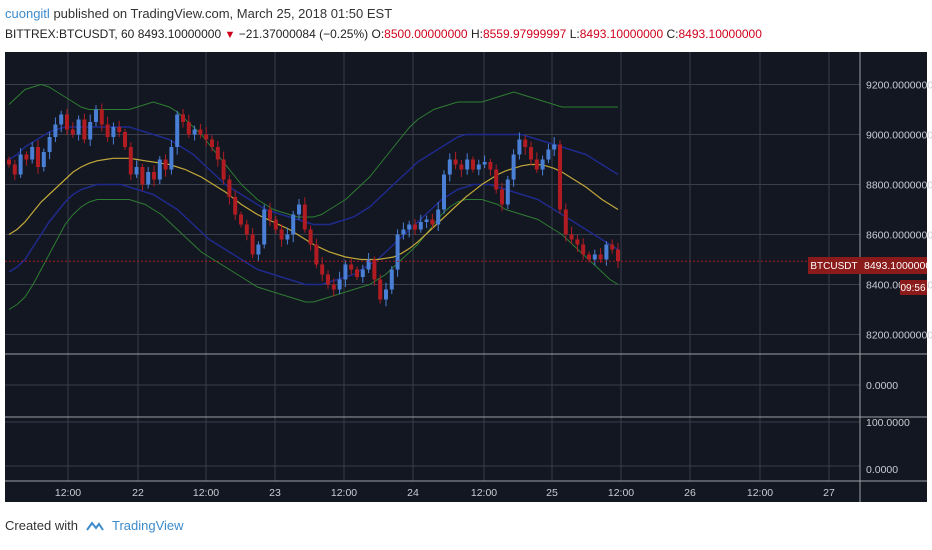 The image size is (932, 550). I want to click on close-value: 8493.10000000, so click(720, 34).